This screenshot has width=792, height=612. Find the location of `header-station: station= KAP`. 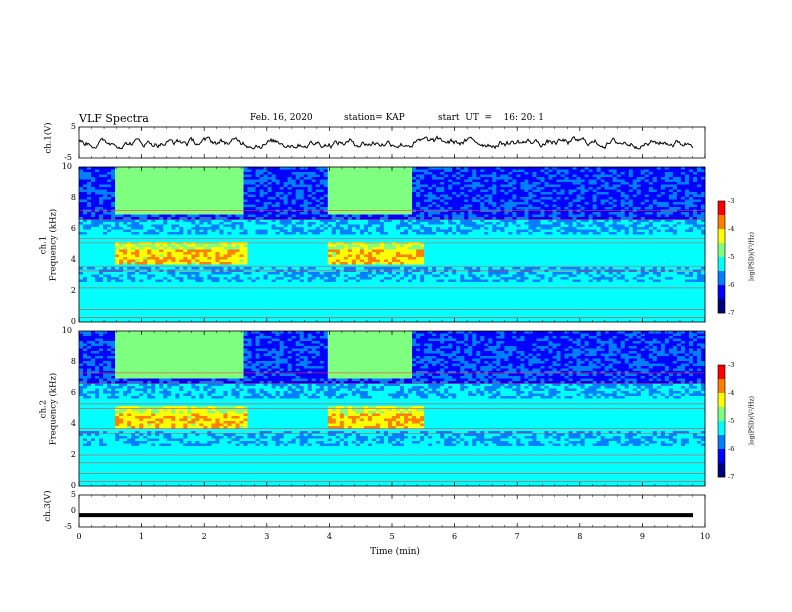

header-station: station= KAP is located at coordinates (374, 118).